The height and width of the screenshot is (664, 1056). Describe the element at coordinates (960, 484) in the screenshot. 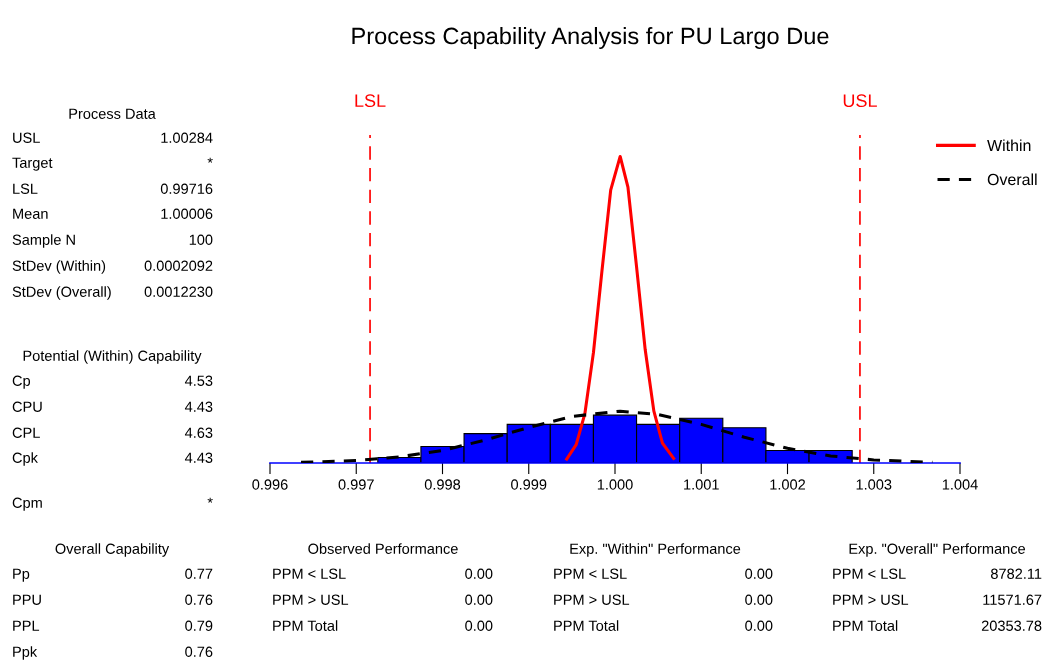

I see `x-tick-label: 1.004` at that location.